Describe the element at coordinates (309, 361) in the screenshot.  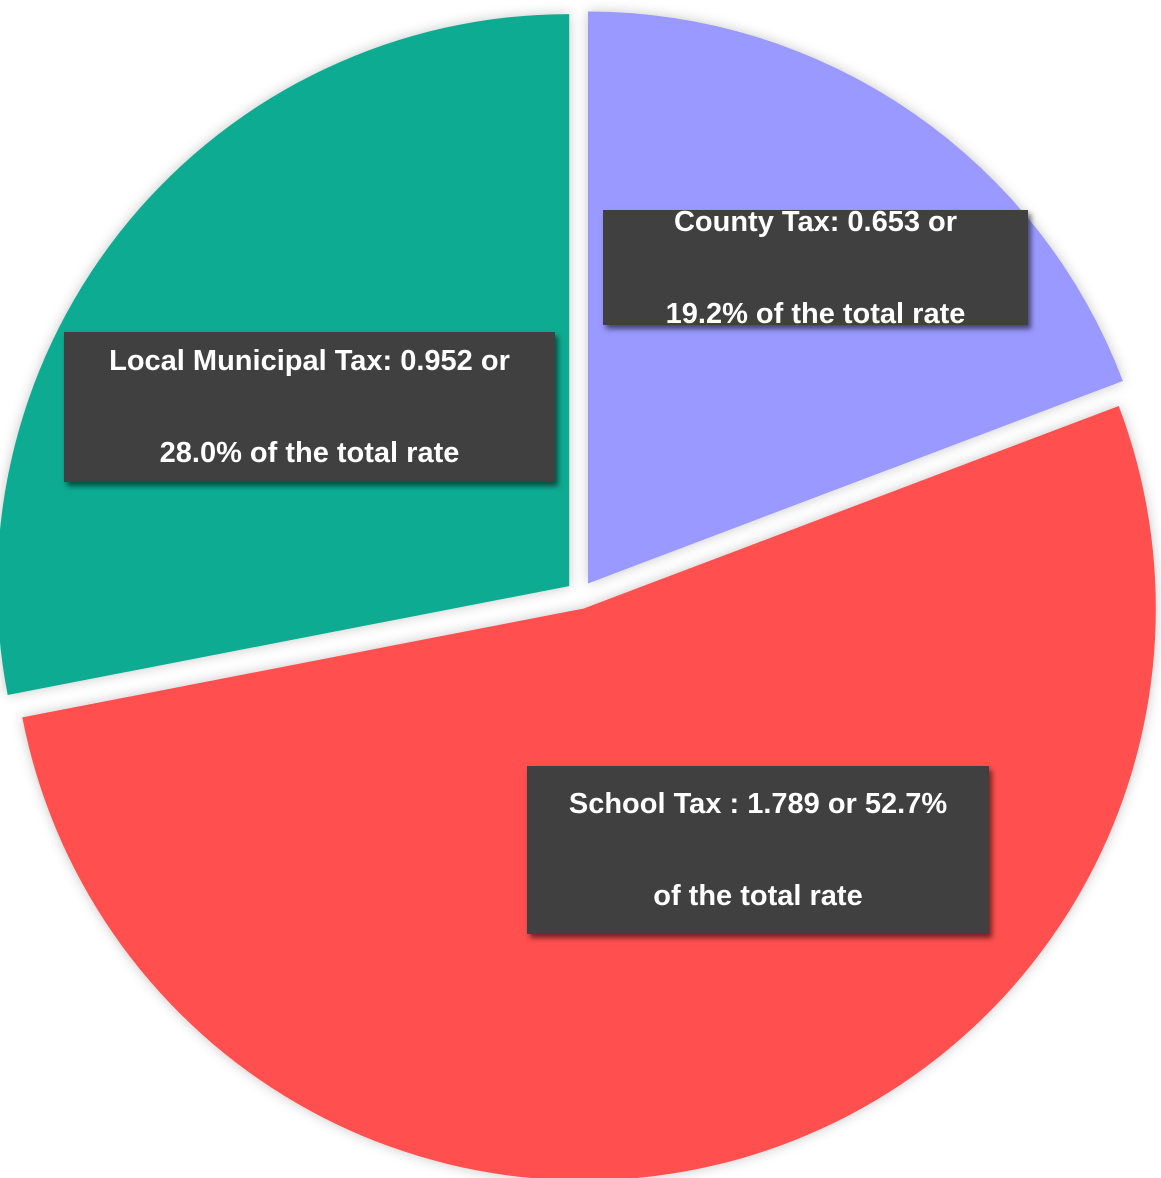
I see `data-label-local-municipal-tax-line1: Local Municipal Tax: 0.952 or` at that location.